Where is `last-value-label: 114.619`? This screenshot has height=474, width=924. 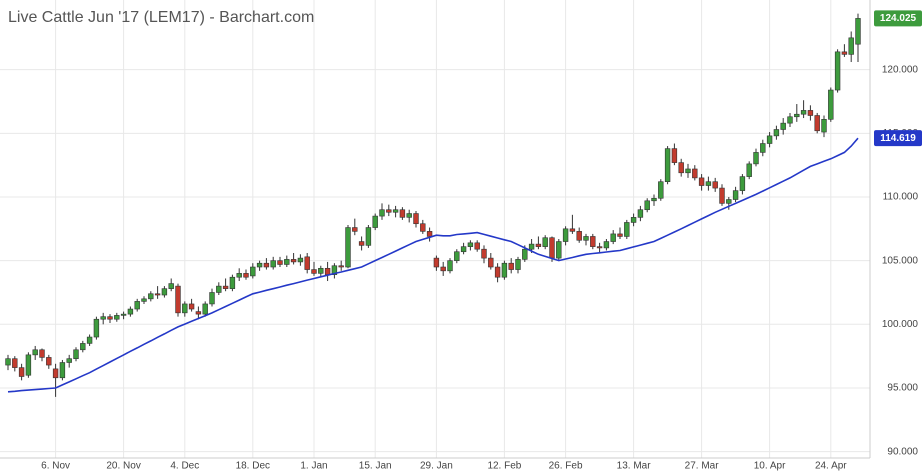 last-value-label: 114.619 is located at coordinates (898, 138).